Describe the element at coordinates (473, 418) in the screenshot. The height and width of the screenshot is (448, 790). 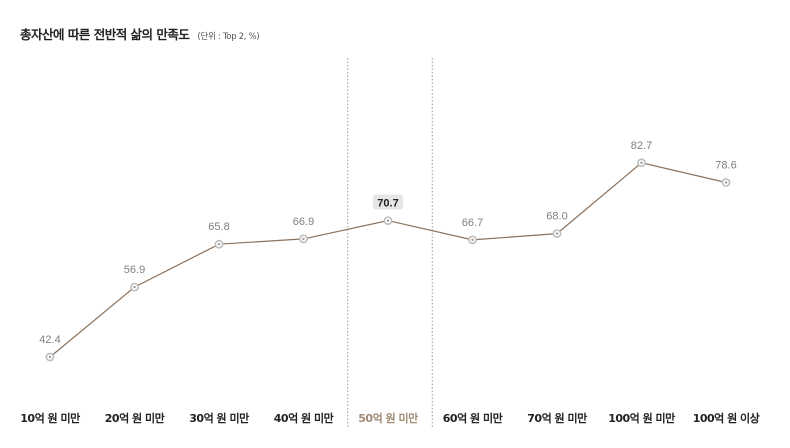
I see `category-label: 60억 원 미만` at that location.